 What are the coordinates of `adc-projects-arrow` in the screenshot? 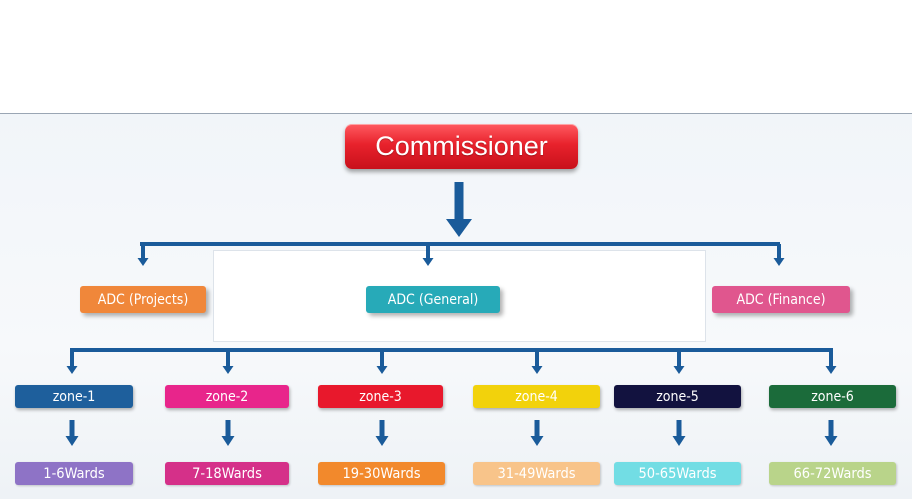 It's located at (143, 255).